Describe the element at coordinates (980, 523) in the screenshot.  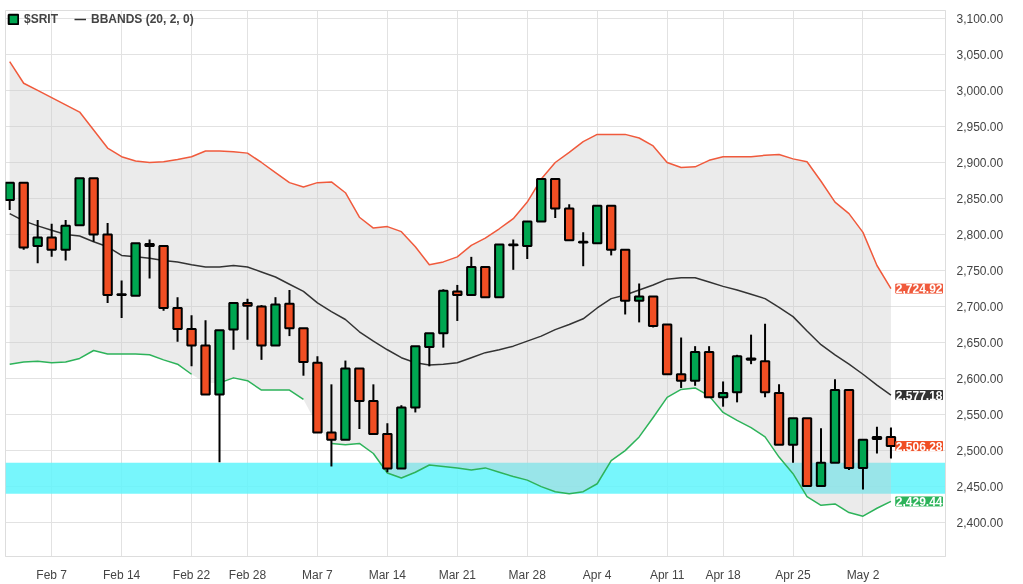
I see `y-tick-label: 2,400.00` at that location.